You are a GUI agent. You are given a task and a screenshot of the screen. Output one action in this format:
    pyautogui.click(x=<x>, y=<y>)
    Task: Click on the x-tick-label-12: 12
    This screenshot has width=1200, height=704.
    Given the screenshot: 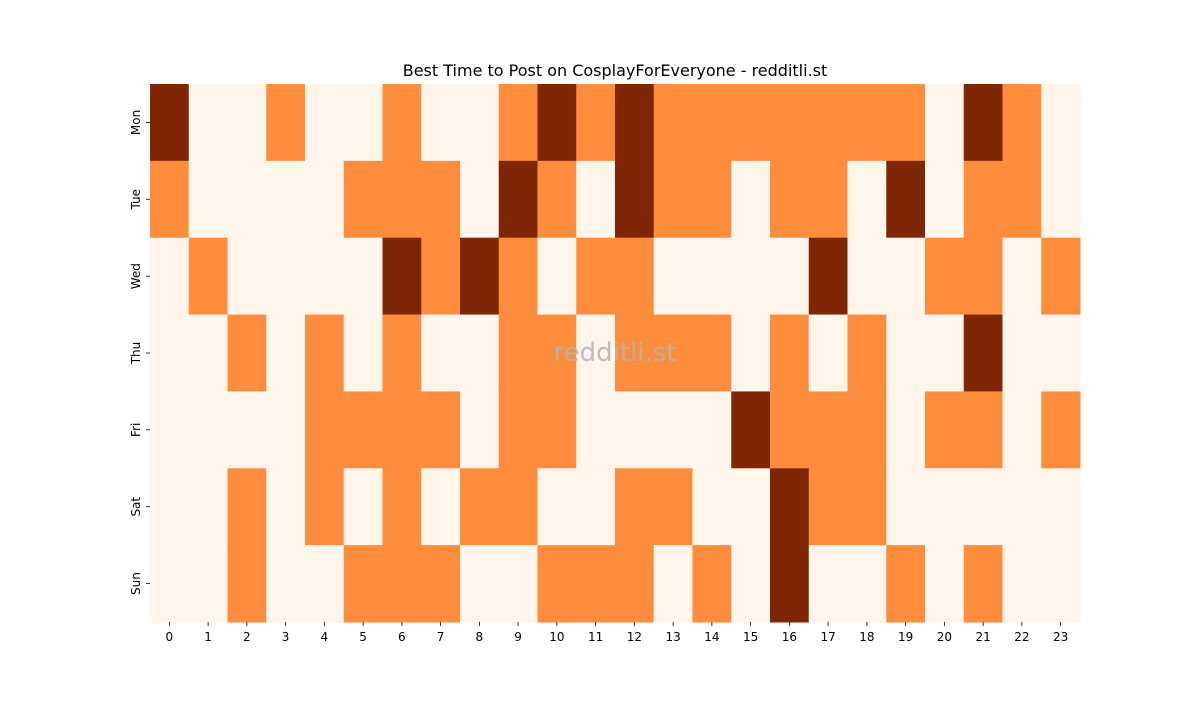 What is the action you would take?
    pyautogui.click(x=634, y=637)
    